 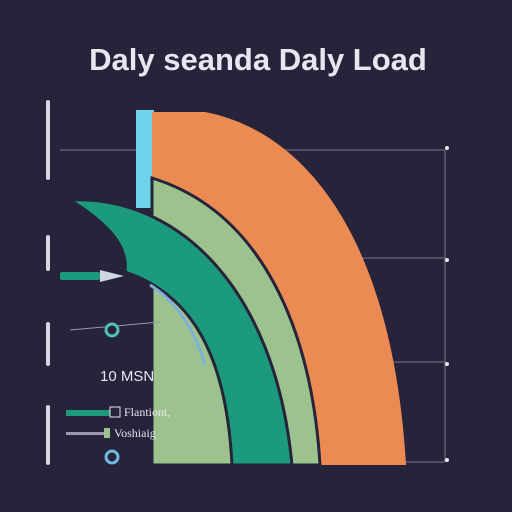 I want to click on arrow-body, so click(x=80, y=276).